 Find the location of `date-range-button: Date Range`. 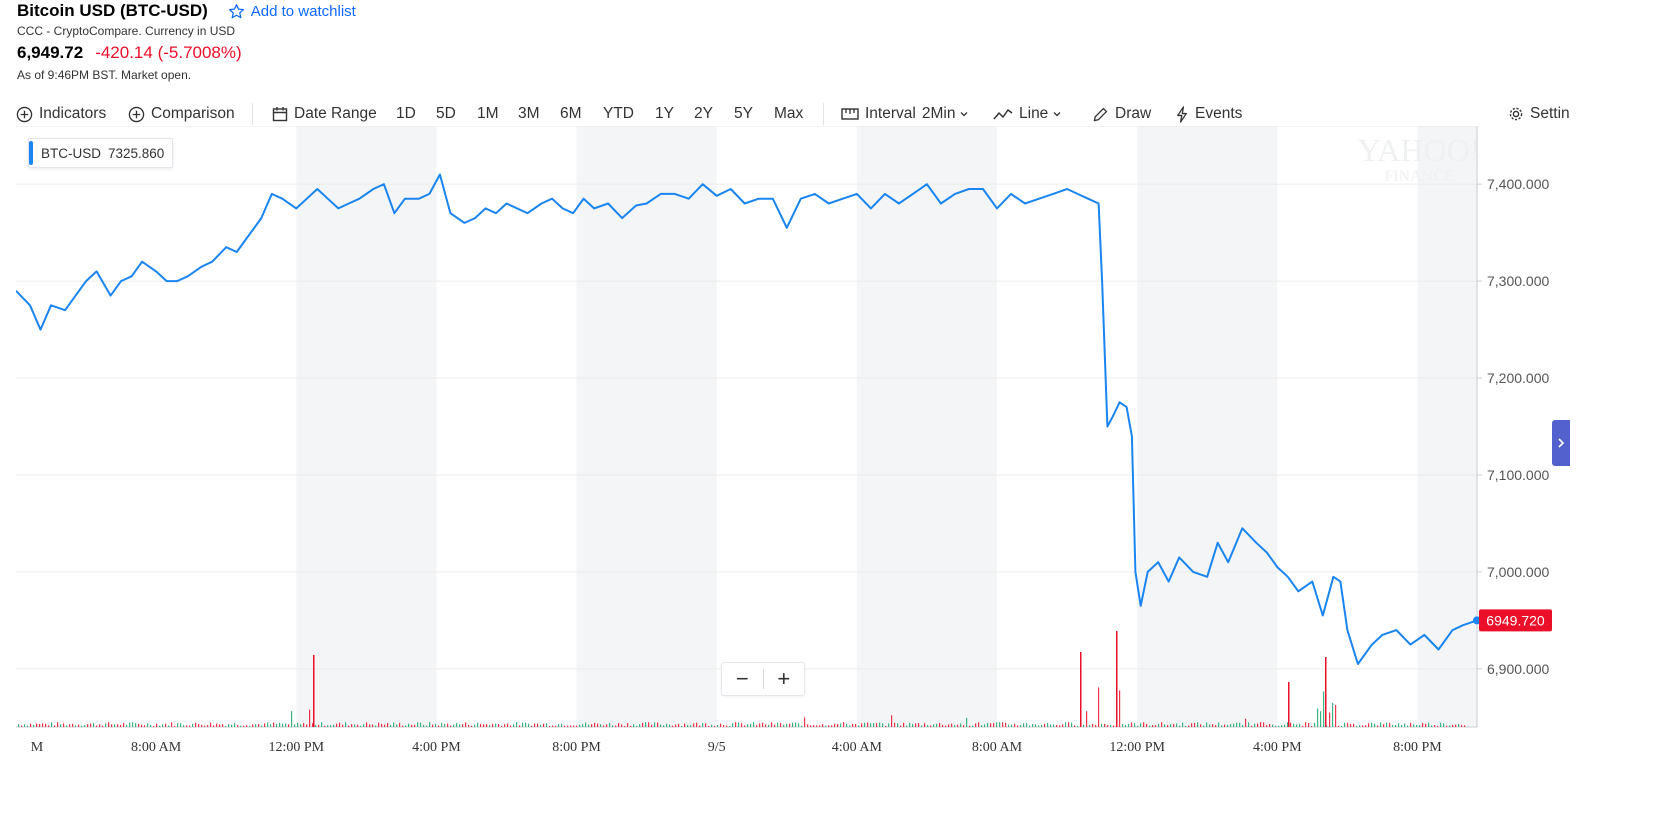

date-range-button: Date Range is located at coordinates (324, 114).